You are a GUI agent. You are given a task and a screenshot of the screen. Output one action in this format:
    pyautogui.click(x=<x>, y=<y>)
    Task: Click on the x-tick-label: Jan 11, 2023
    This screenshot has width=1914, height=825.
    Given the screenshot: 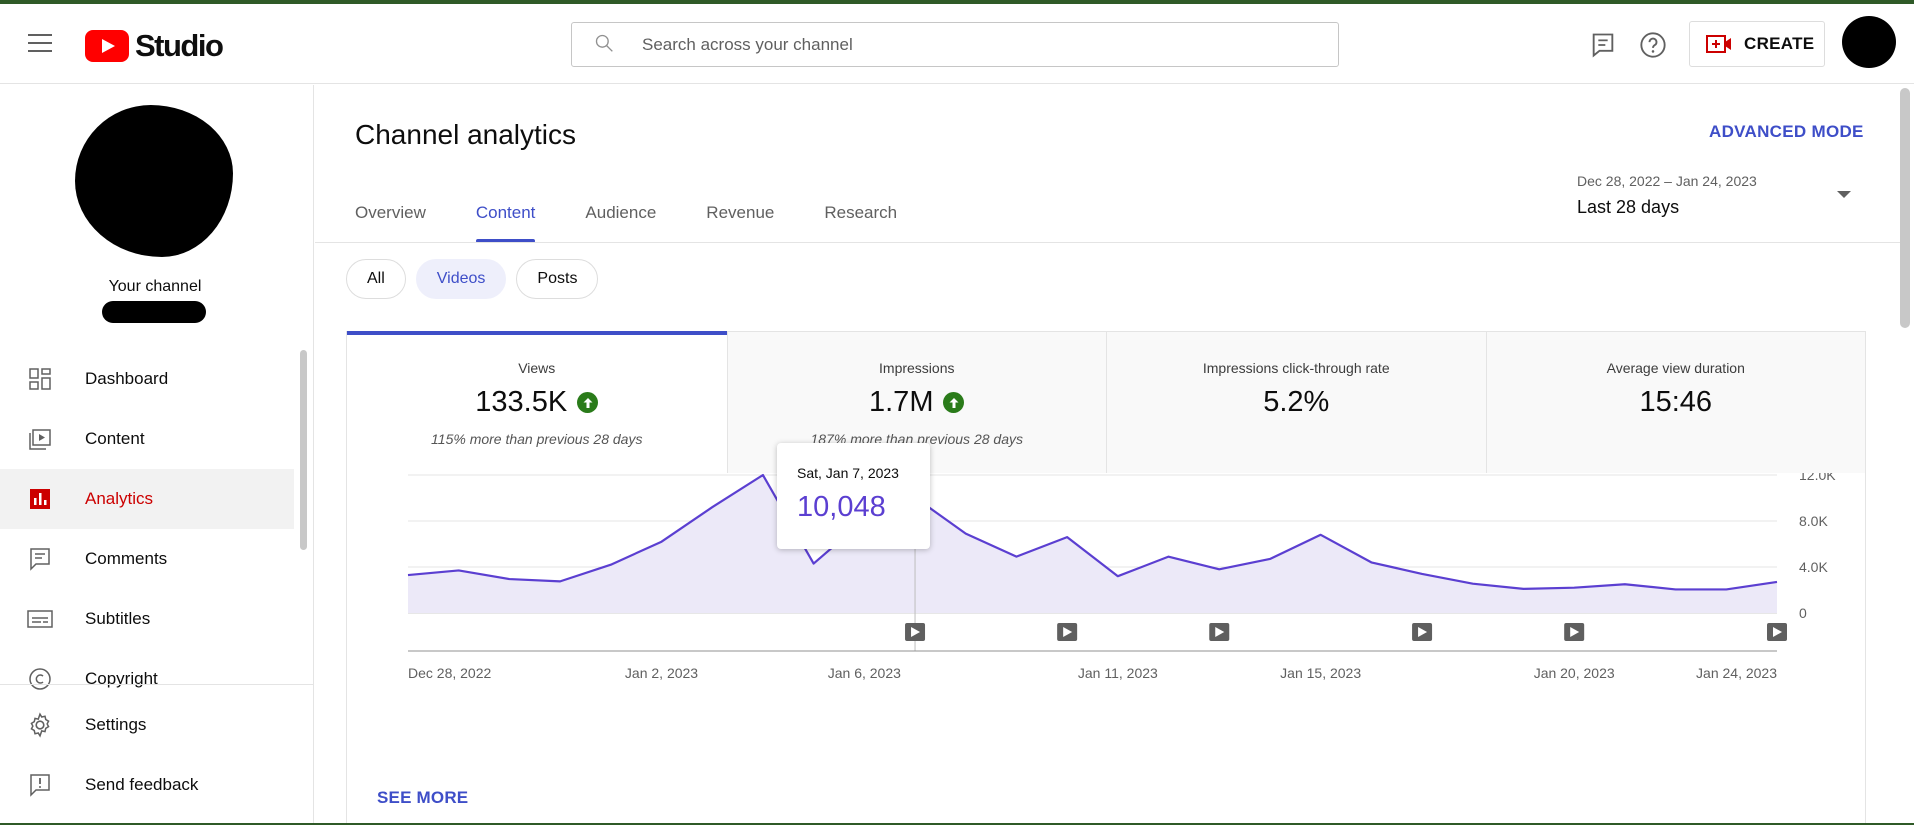 What is the action you would take?
    pyautogui.click(x=1118, y=673)
    